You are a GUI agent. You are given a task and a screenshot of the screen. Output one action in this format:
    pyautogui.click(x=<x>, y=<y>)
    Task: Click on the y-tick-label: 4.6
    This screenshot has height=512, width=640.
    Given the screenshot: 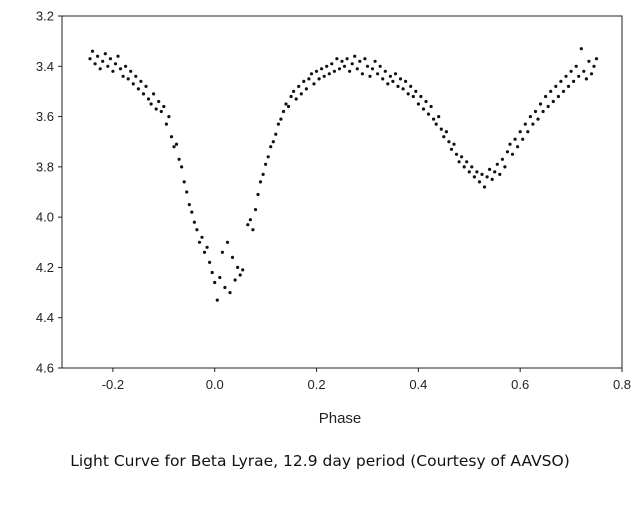 What is the action you would take?
    pyautogui.click(x=45, y=368)
    